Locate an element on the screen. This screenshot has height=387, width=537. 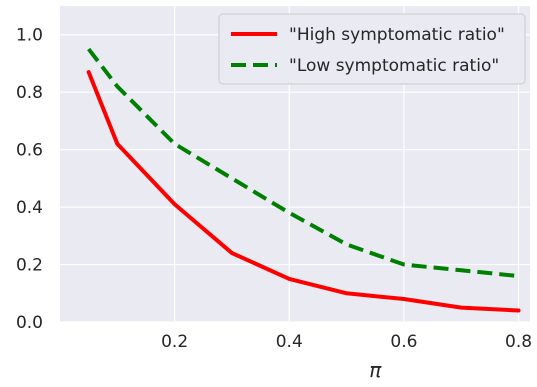
legend-label-high: "High symptomatic ratio" is located at coordinates (397, 35).